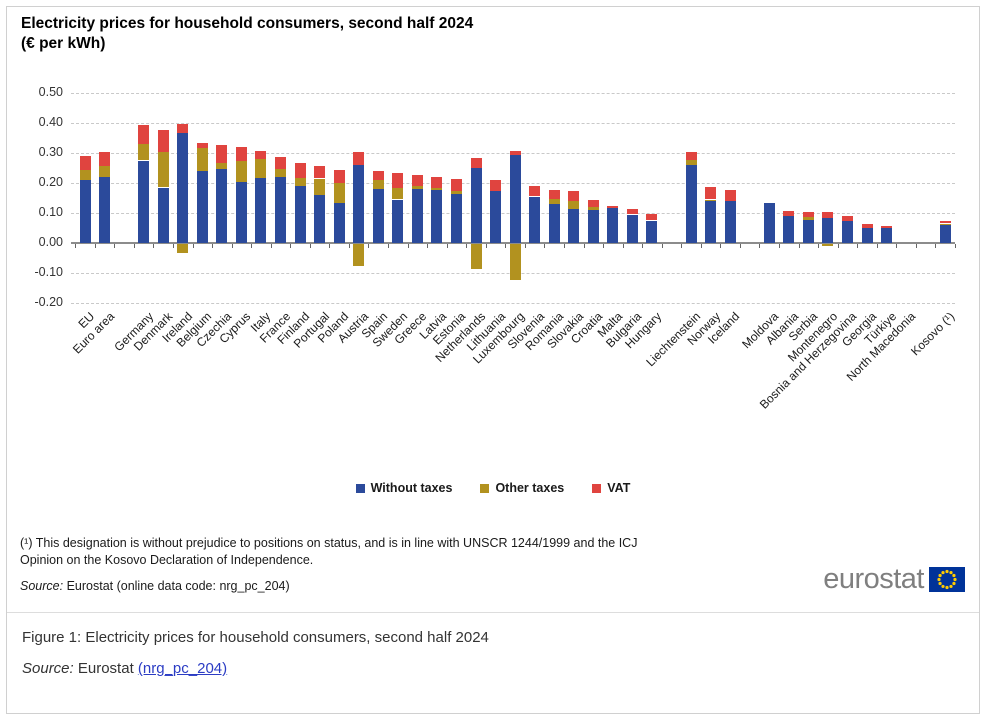  I want to click on y-axis-label: 0.20, so click(50, 182).